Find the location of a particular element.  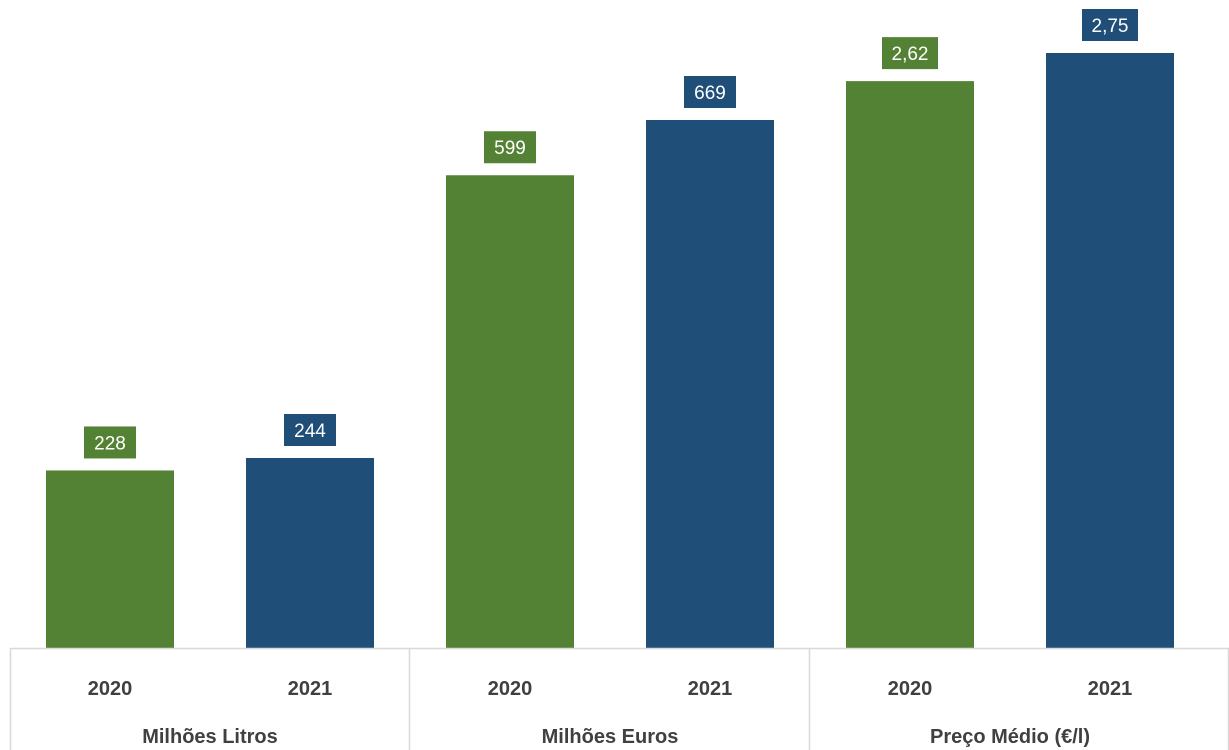

bar-0-2021 is located at coordinates (310, 553).